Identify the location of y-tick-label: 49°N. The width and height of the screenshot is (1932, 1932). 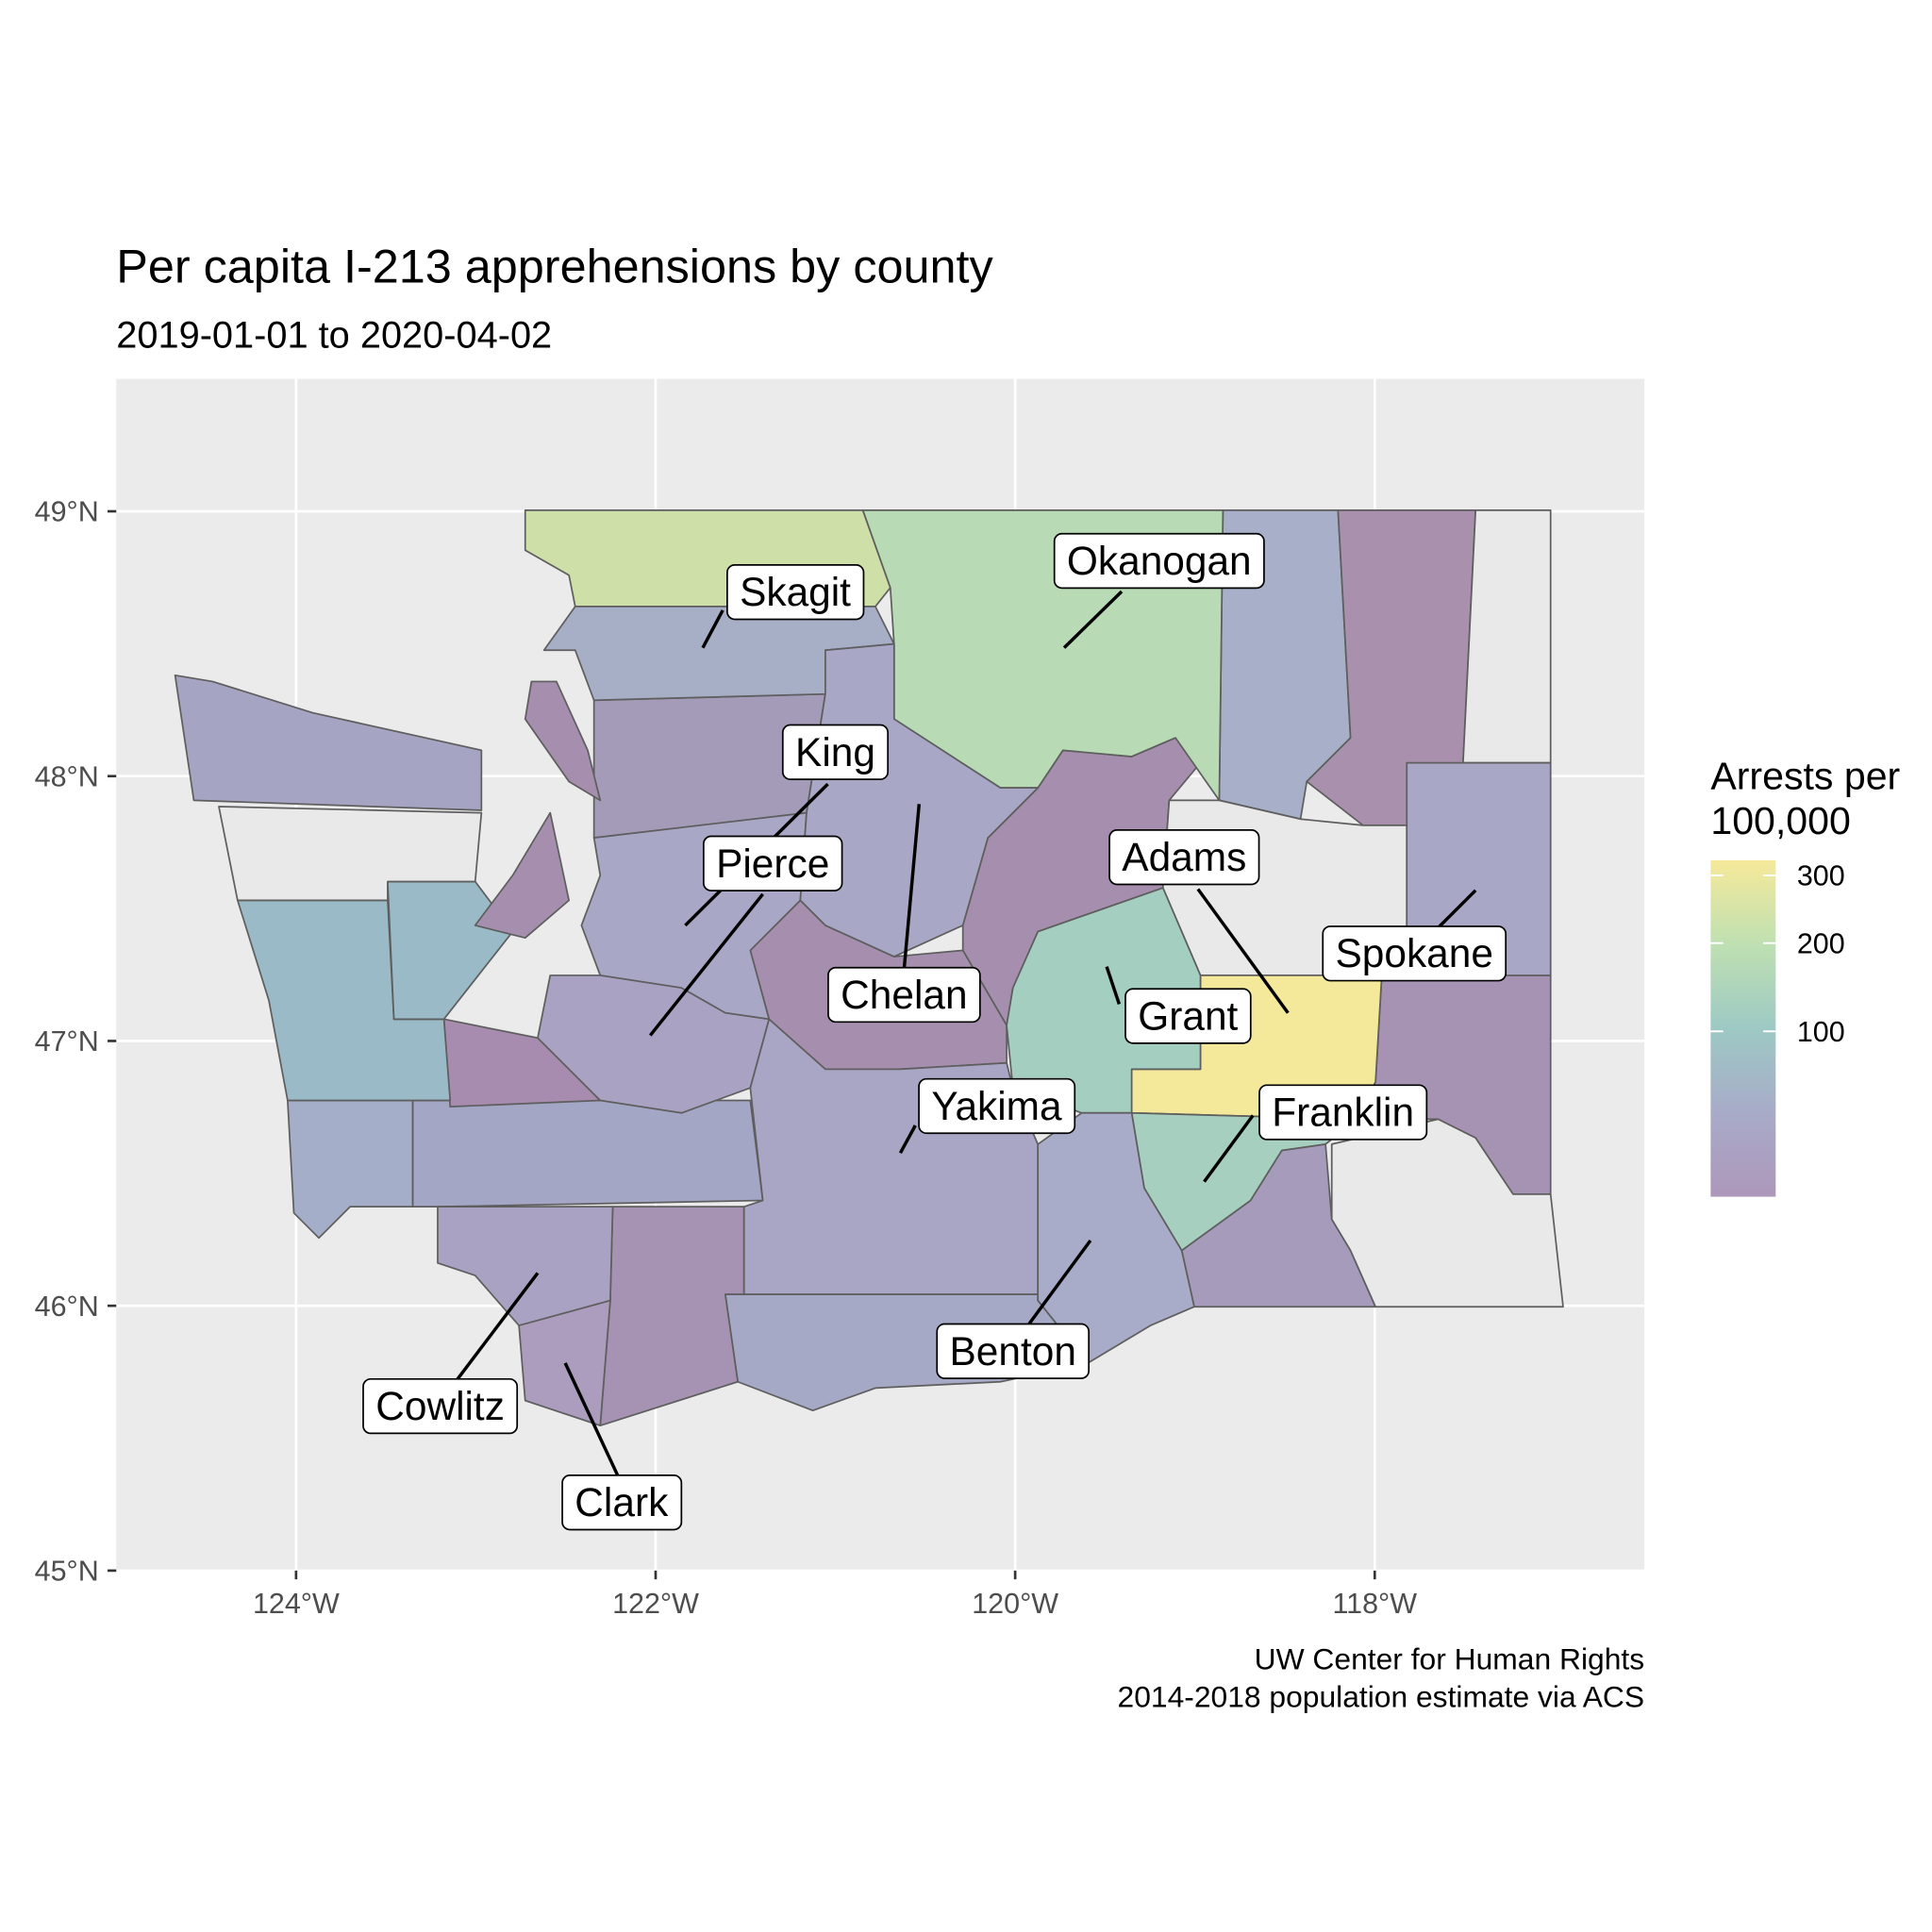
(67, 512).